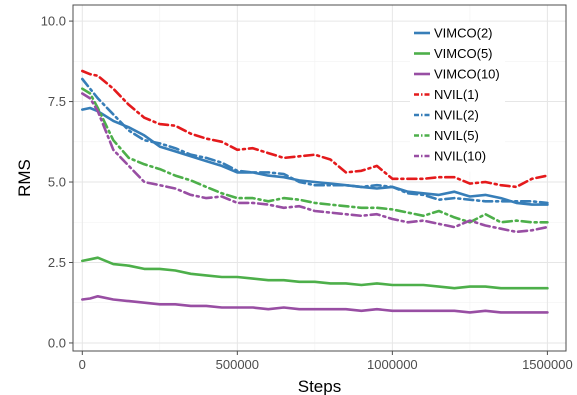  Describe the element at coordinates (456, 135) in the screenshot. I see `legend-label-5: NVIL(5)` at that location.